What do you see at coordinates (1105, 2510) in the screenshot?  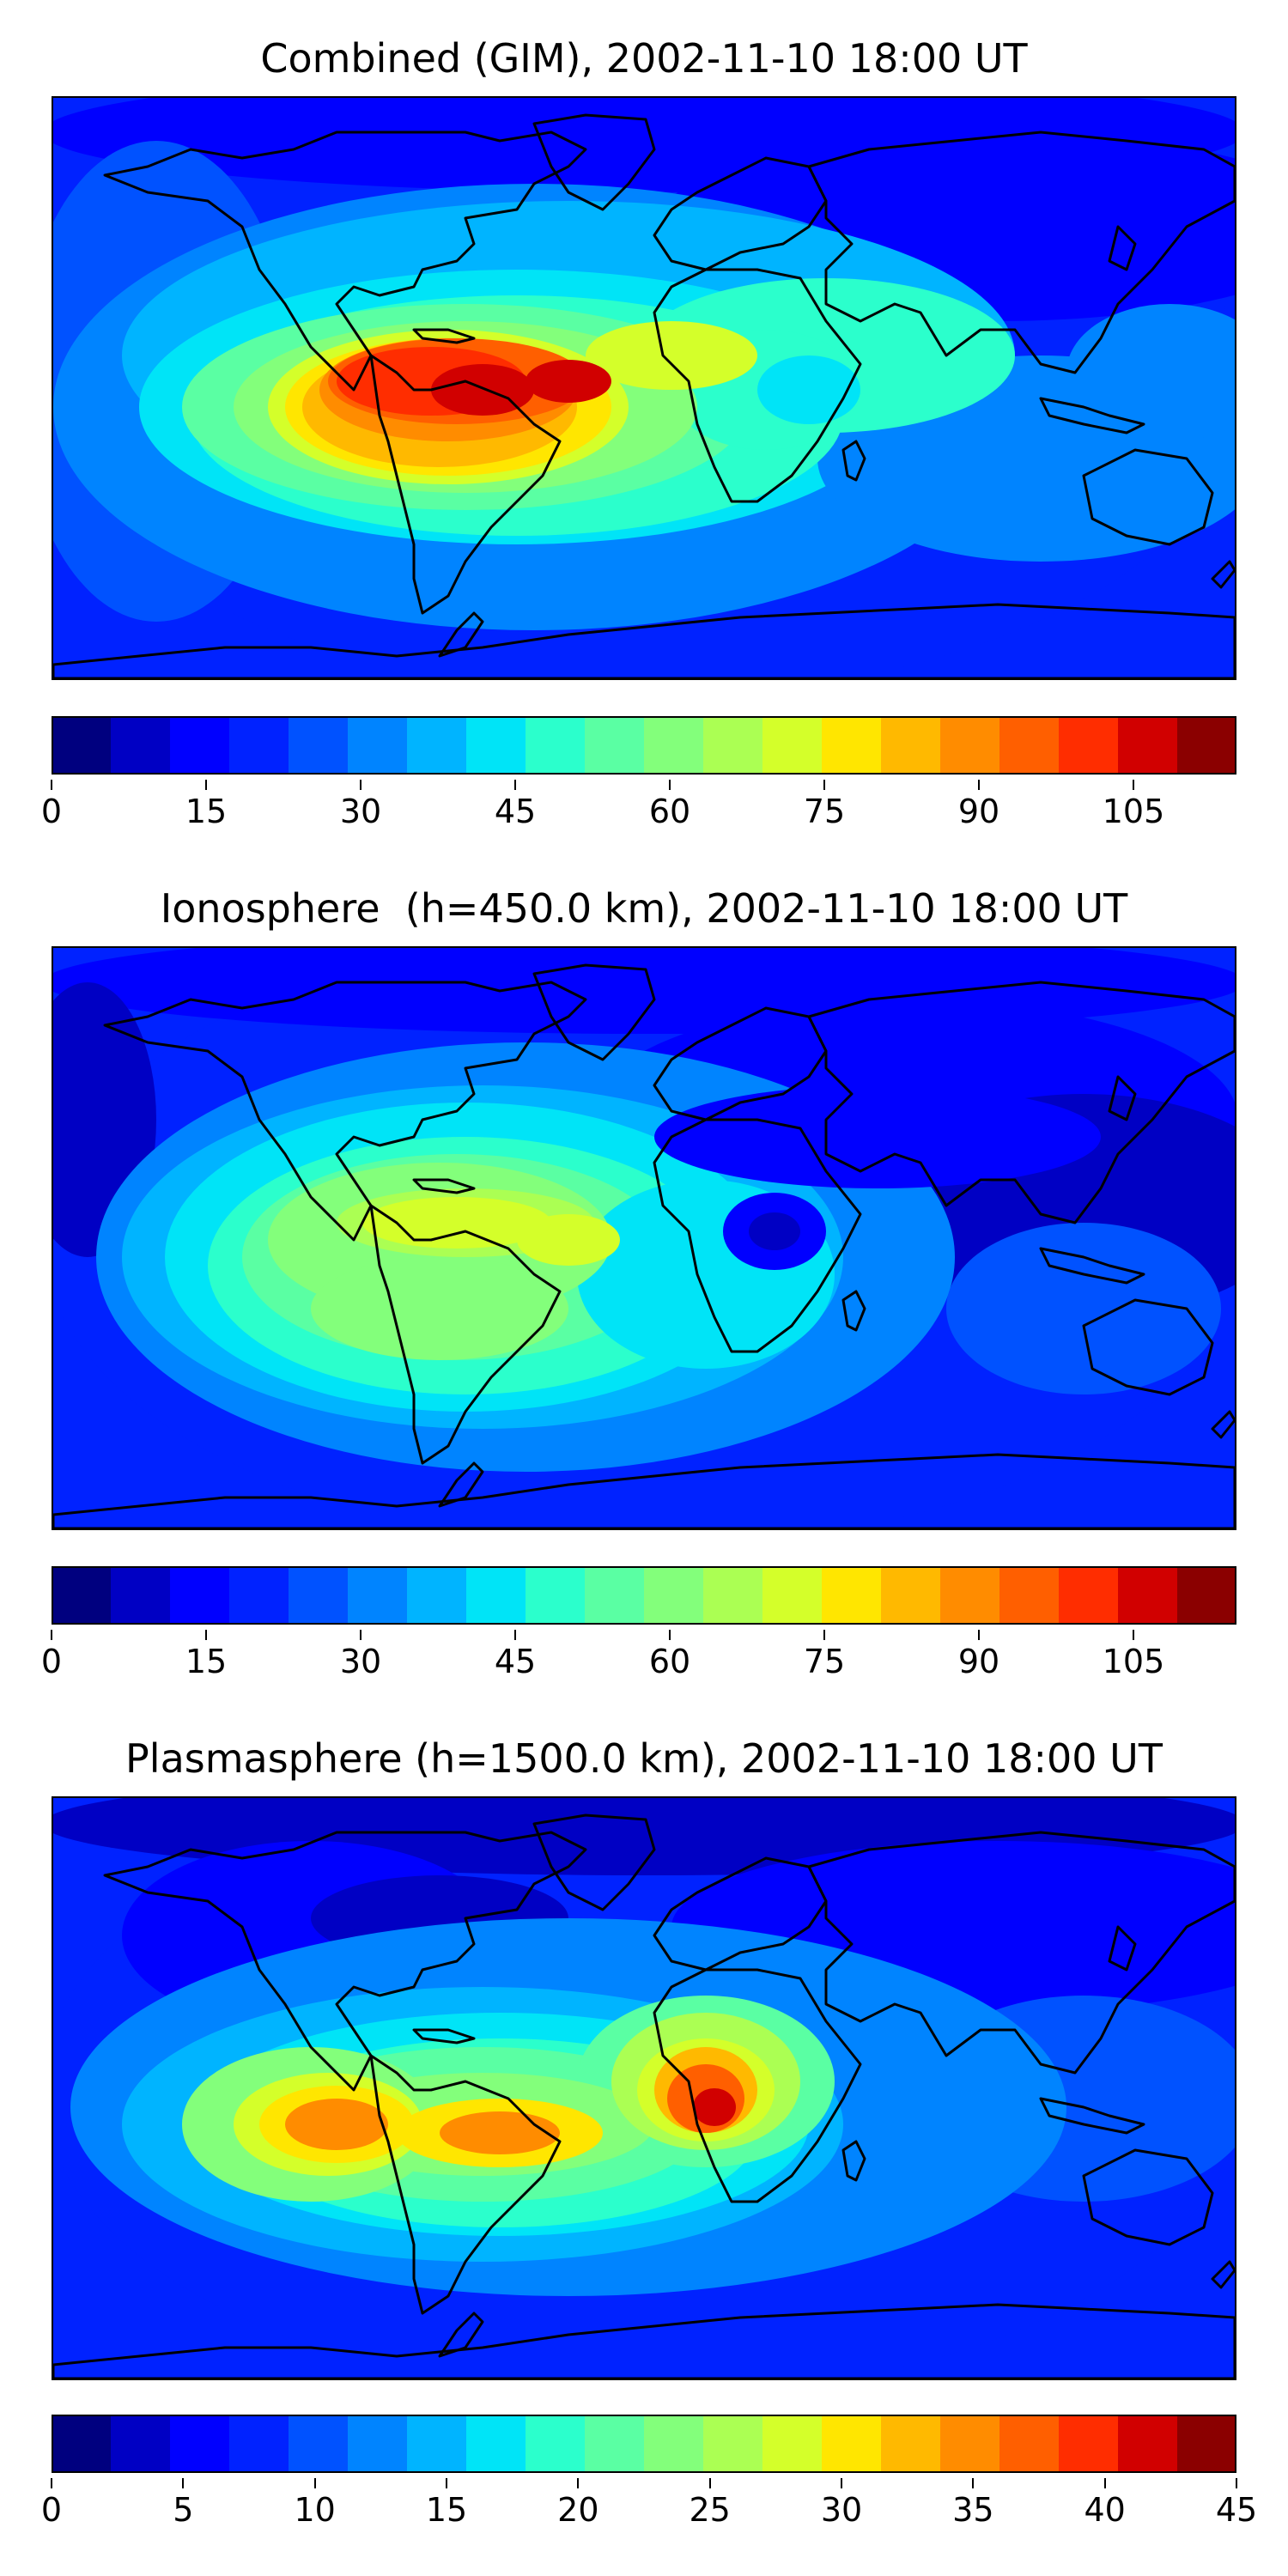 I see `colorbar-tick-label: 40` at bounding box center [1105, 2510].